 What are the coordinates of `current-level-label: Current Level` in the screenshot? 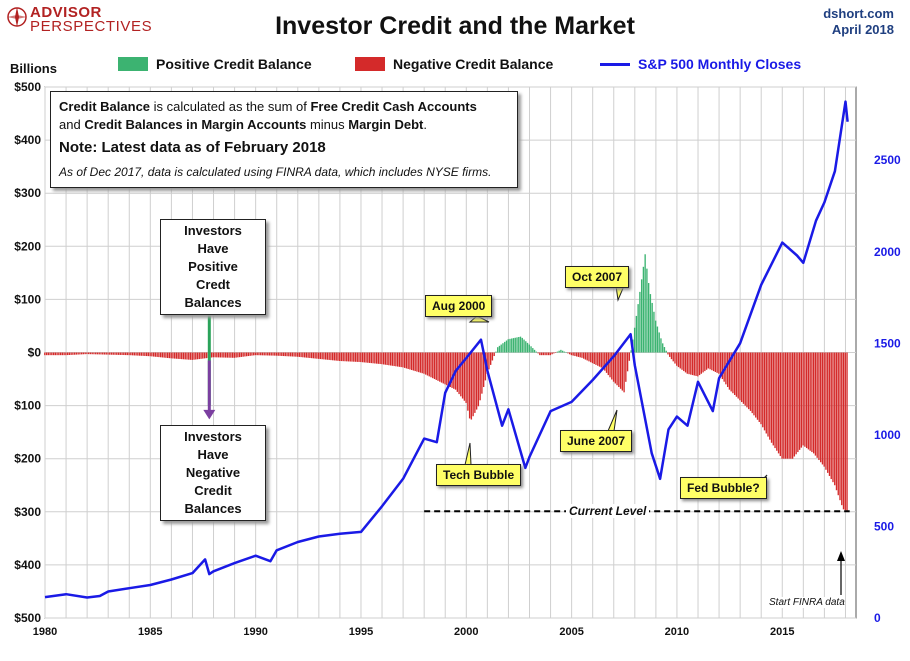 It's located at (608, 511).